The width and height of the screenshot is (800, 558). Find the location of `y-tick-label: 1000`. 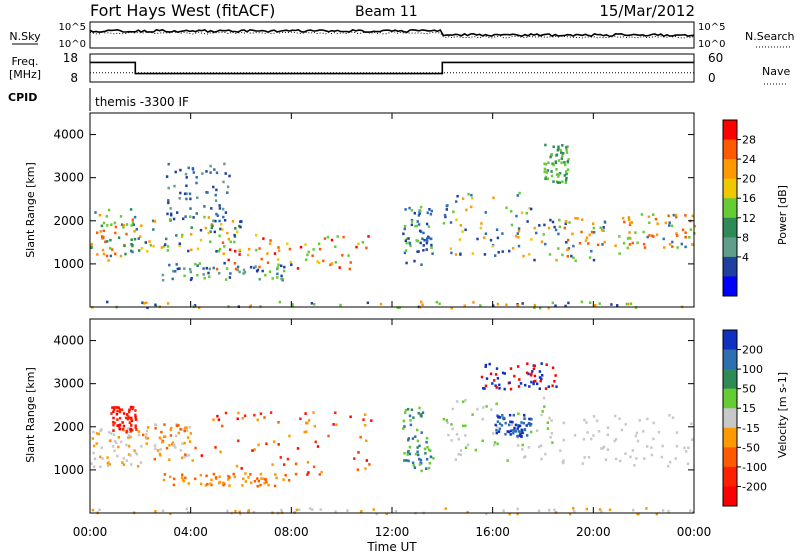

y-tick-label: 1000 is located at coordinates (68, 470).